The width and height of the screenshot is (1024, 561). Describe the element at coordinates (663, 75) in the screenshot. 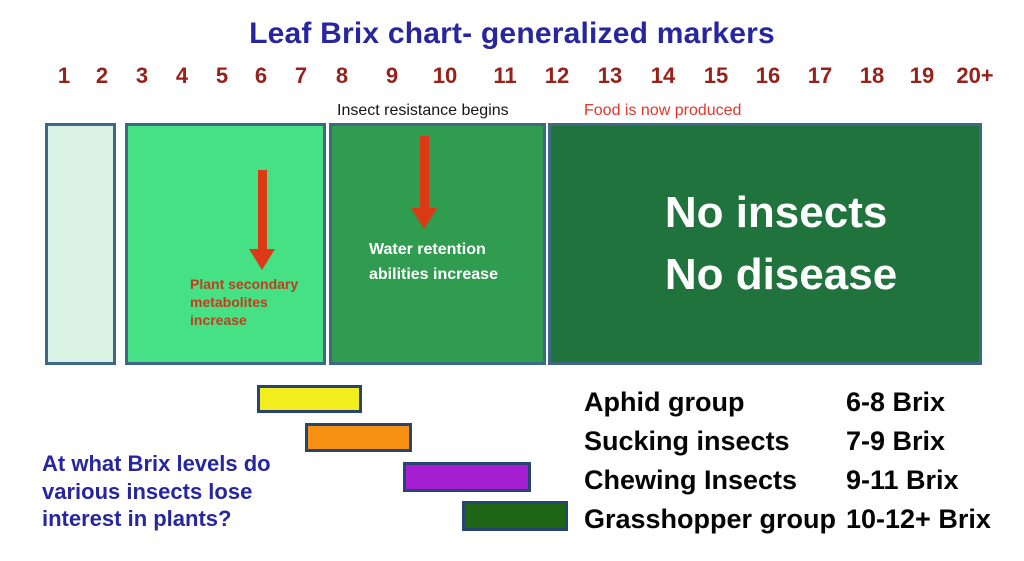

I see `brix-scale-label-14: 14` at that location.